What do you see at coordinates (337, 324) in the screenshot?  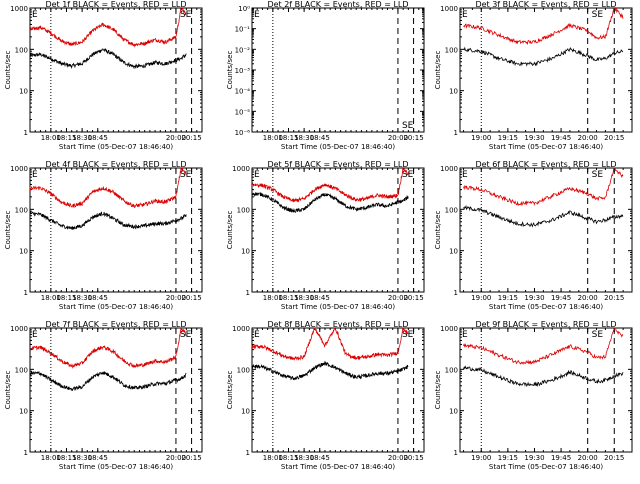 I see `chart-title: Det 8f BLACK = Events, RED = LLD` at bounding box center [337, 324].